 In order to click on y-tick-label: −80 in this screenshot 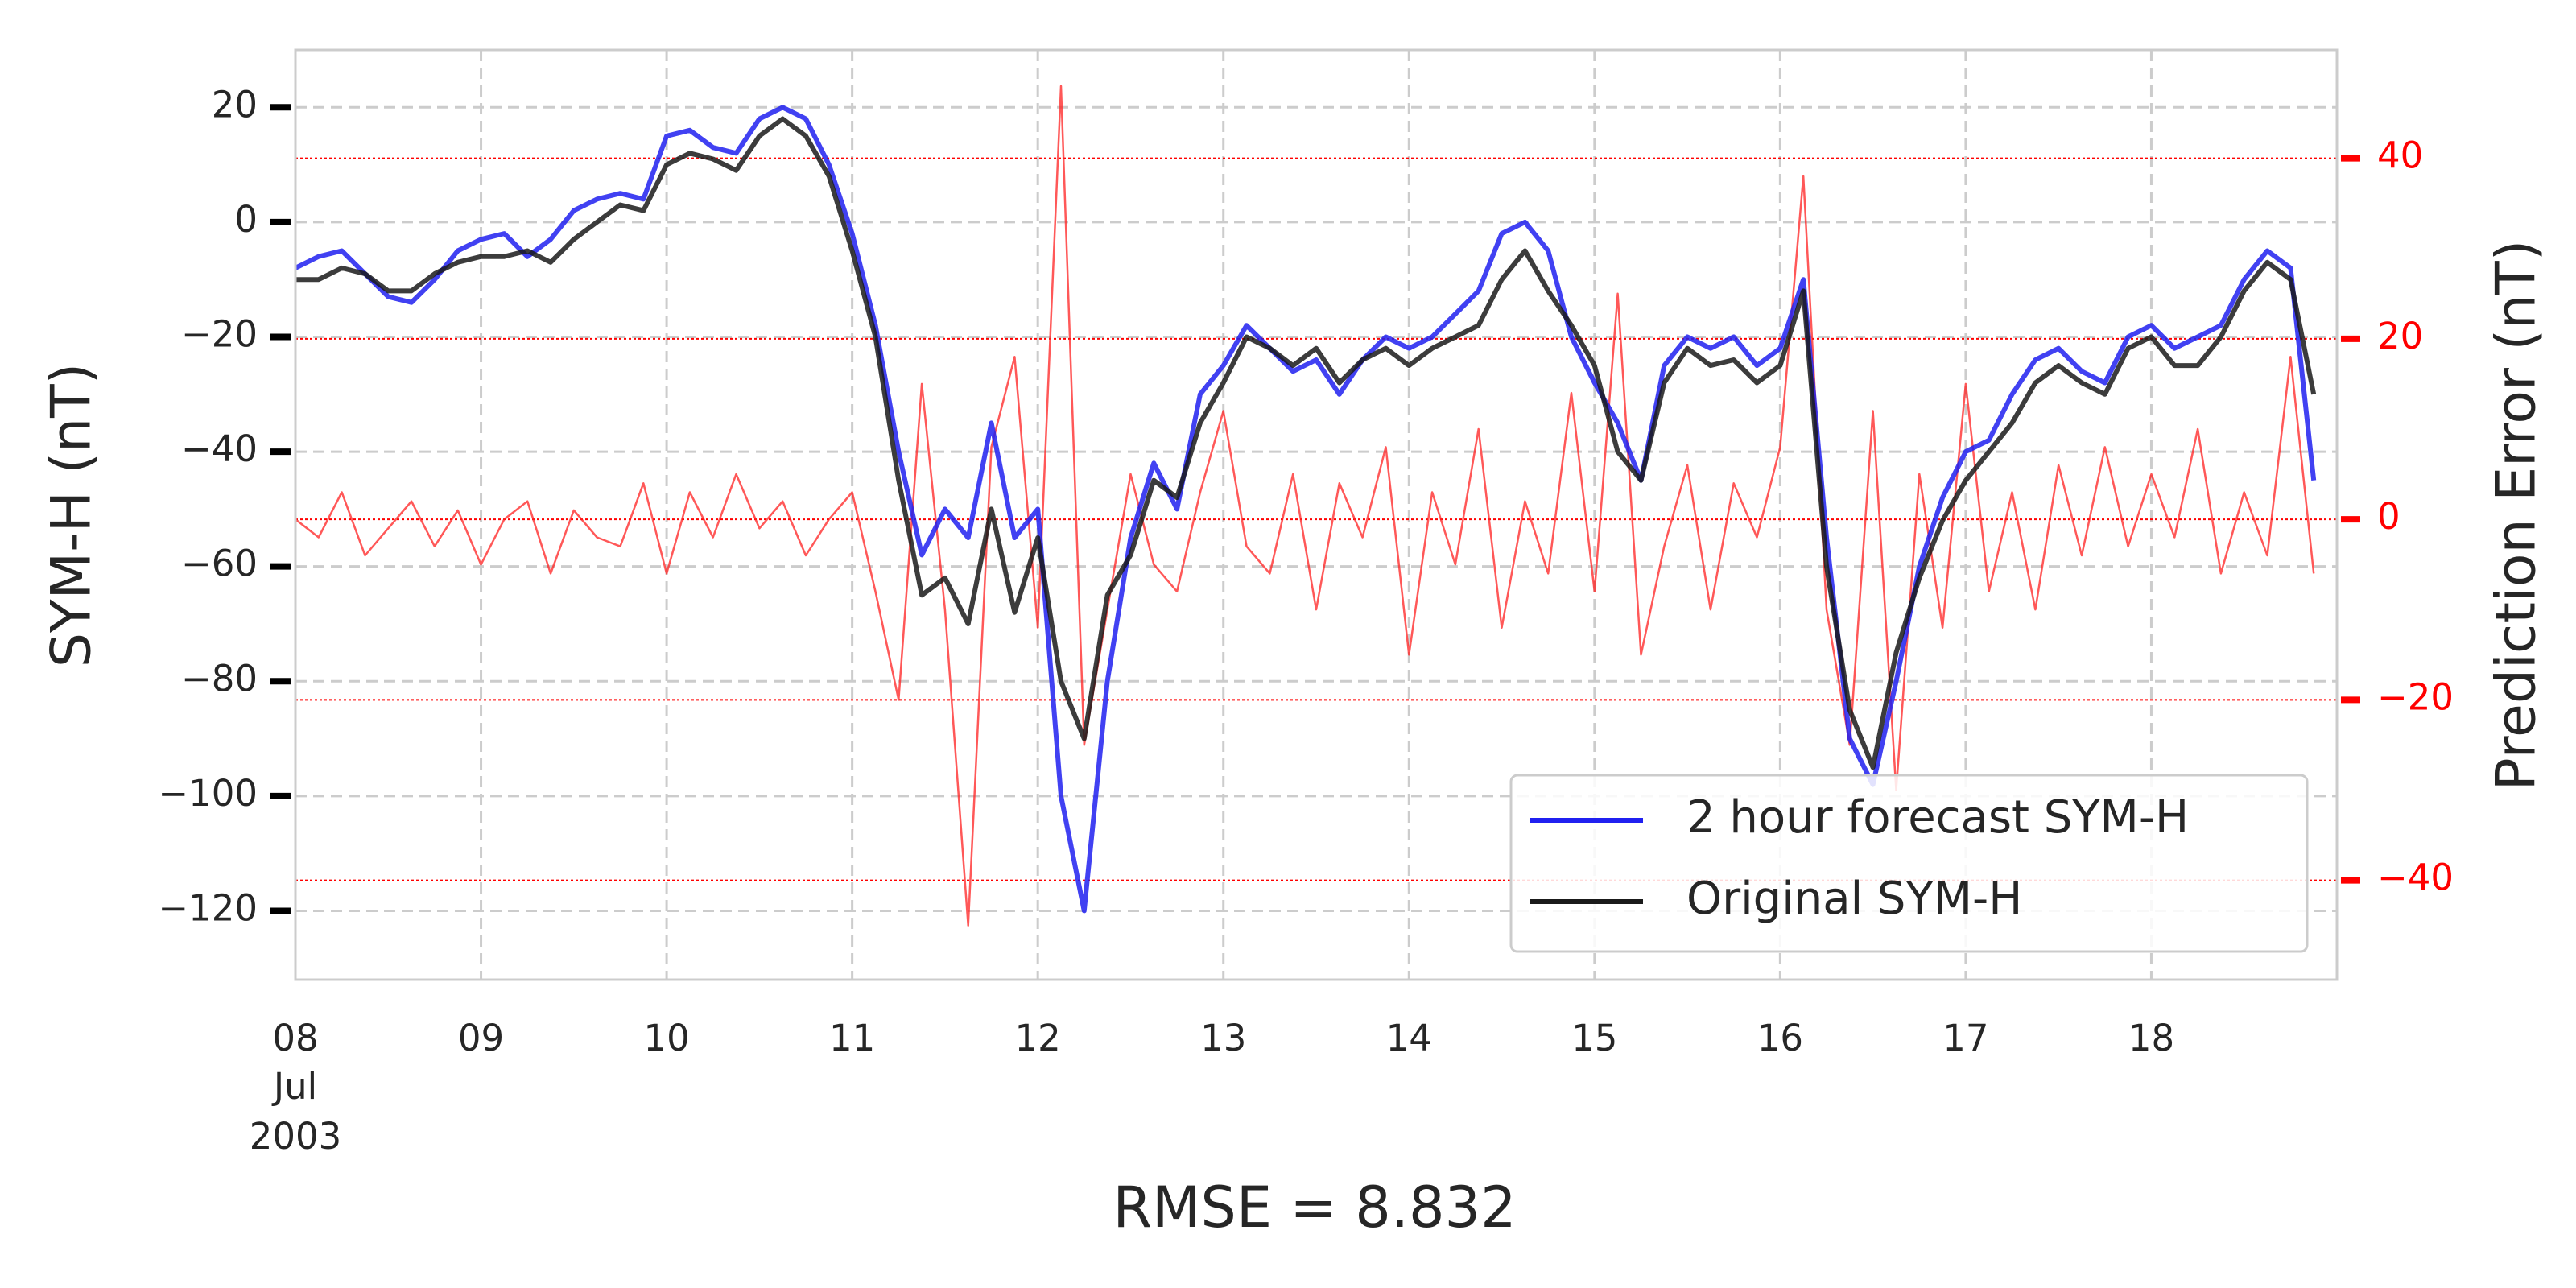, I will do `click(219, 678)`.